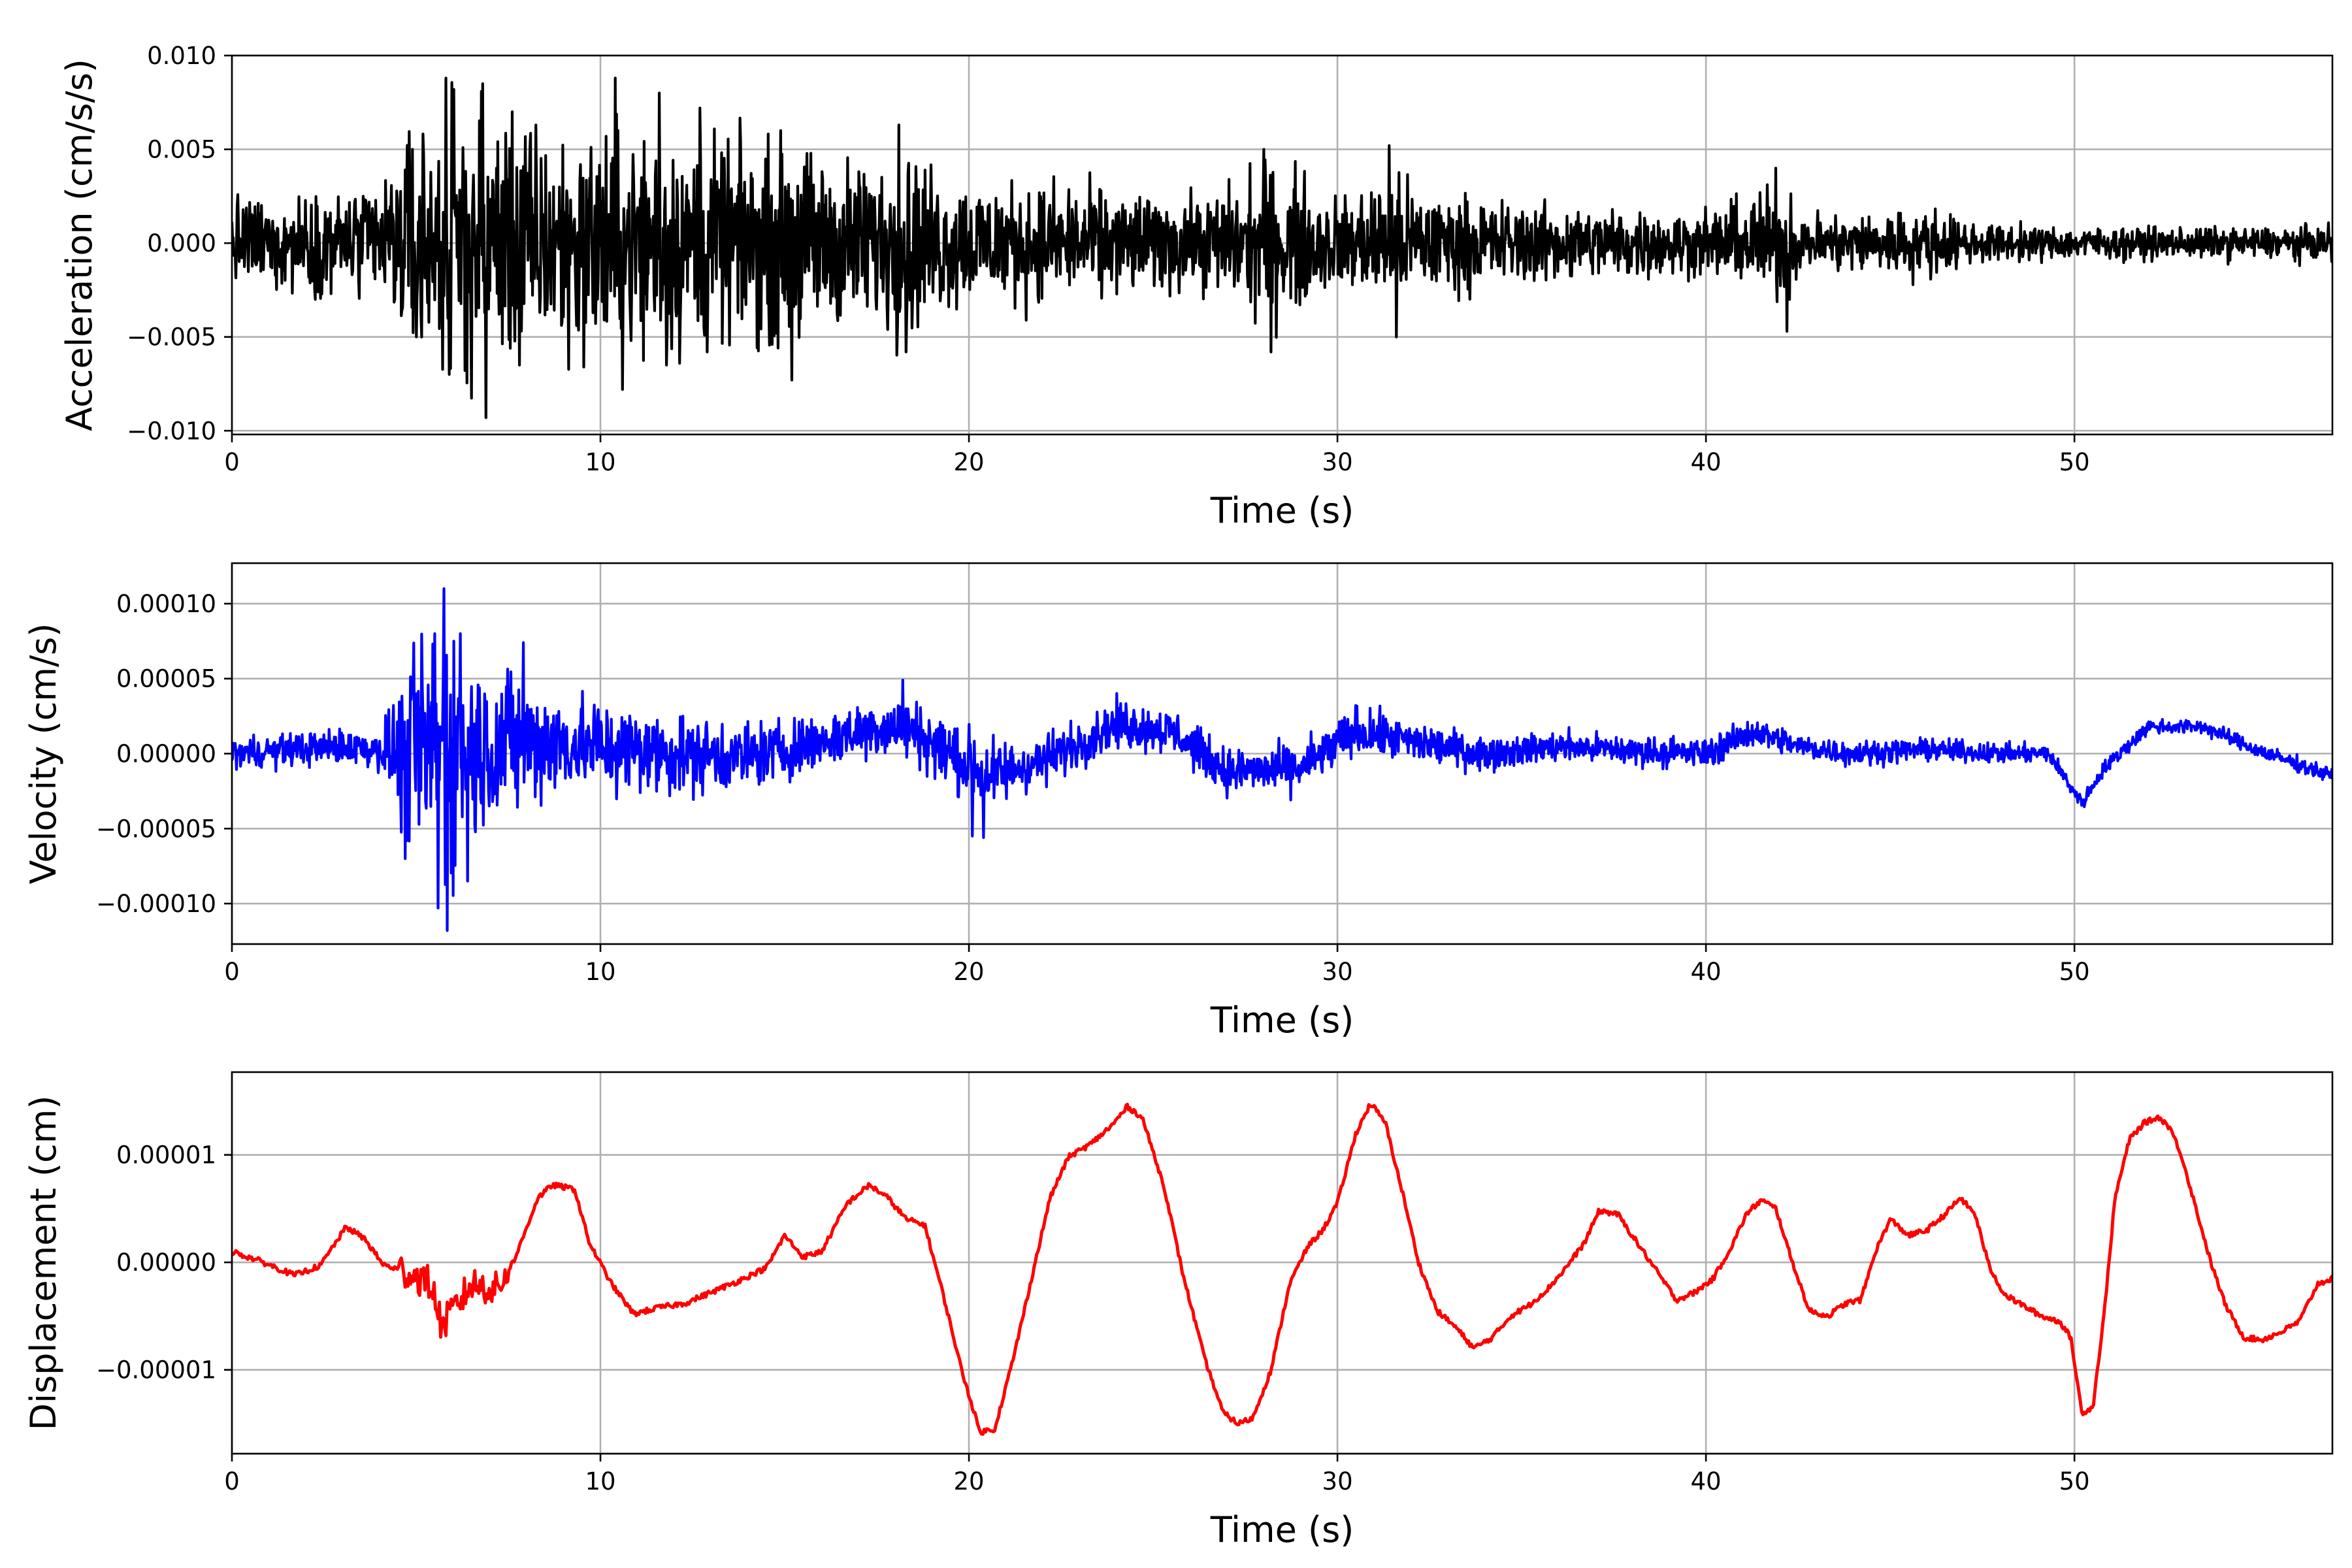  I want to click on acceleration-x-tick-label: 20, so click(969, 462).